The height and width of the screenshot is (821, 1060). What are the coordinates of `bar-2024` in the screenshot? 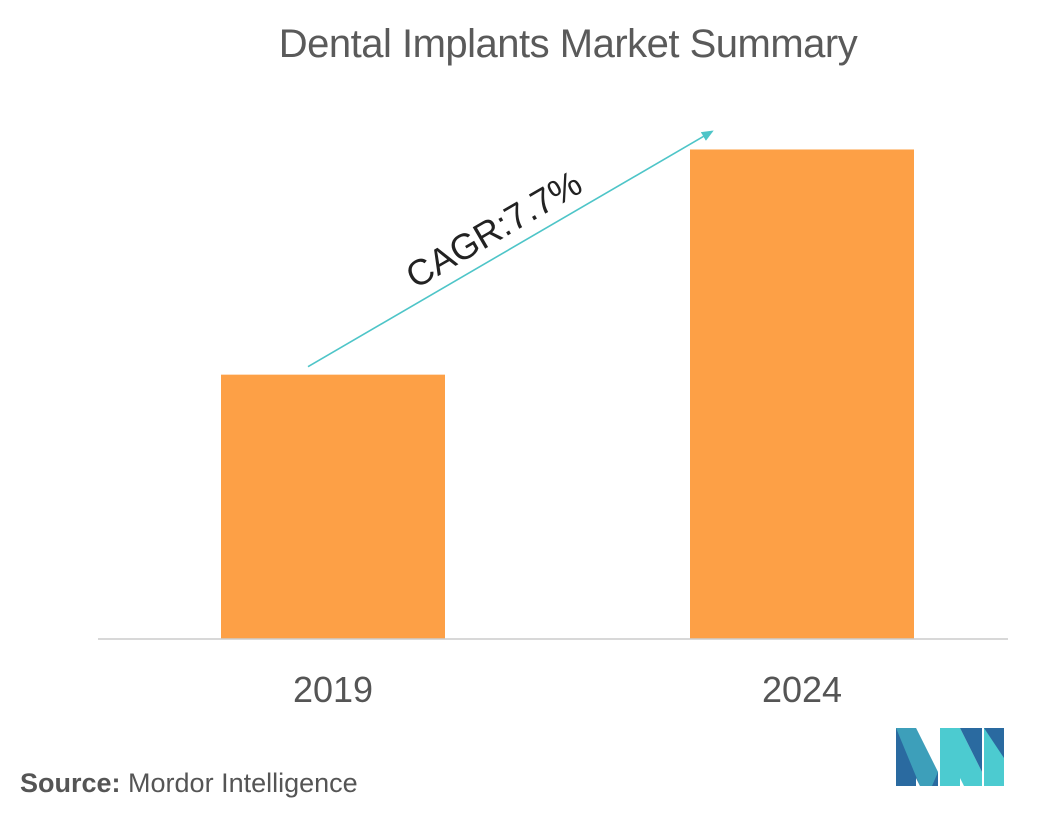 It's located at (802, 394).